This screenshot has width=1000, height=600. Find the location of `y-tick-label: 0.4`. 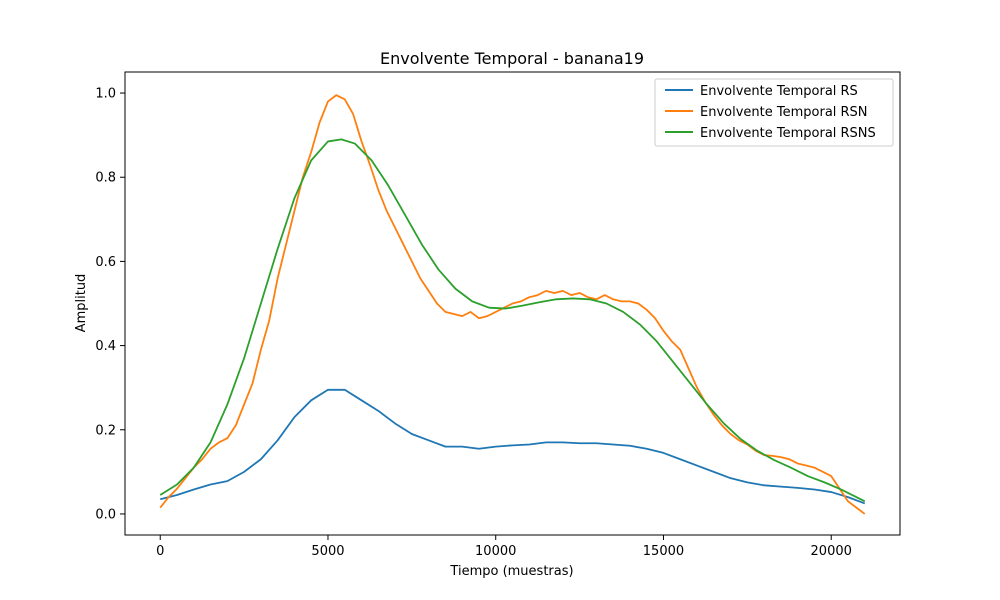

y-tick-label: 0.4 is located at coordinates (105, 346).